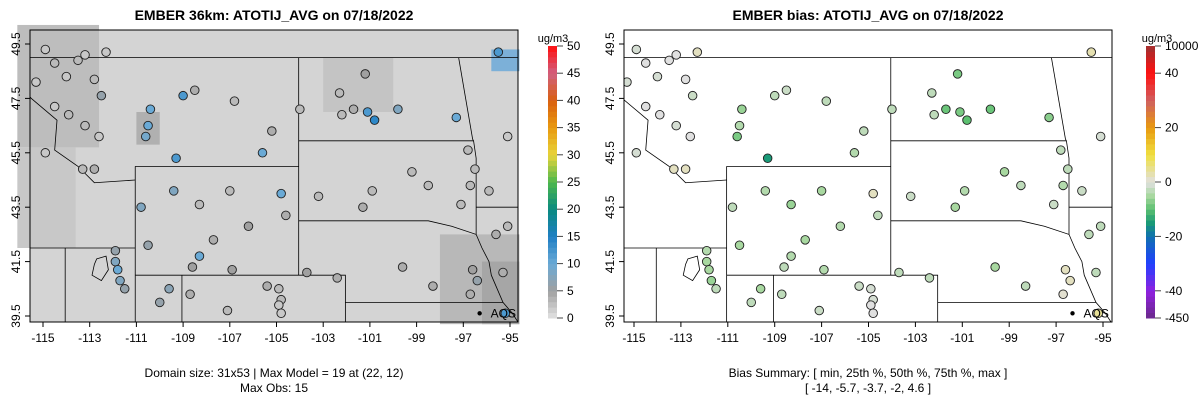 The image size is (1200, 409). I want to click on colorbar-tick-label: -450, so click(1177, 318).